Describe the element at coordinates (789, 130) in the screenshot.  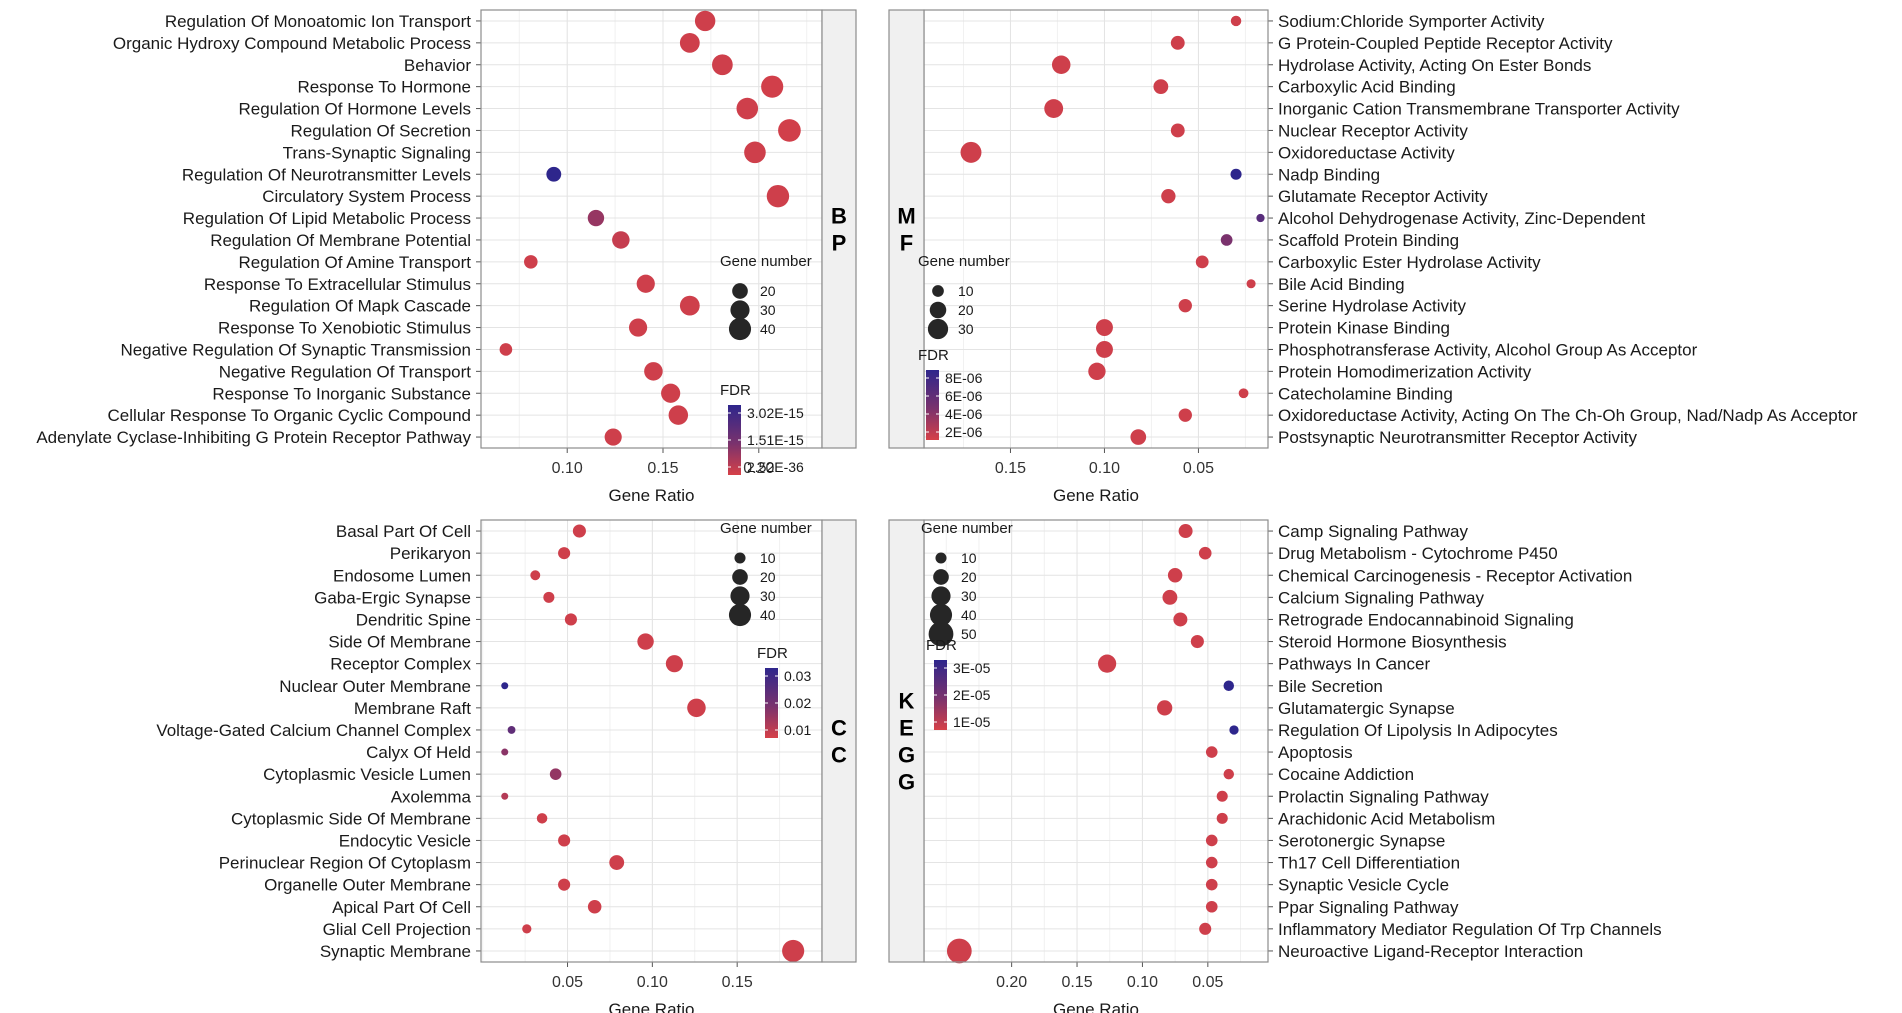
I see `data-point-regulation-of-secretion` at that location.